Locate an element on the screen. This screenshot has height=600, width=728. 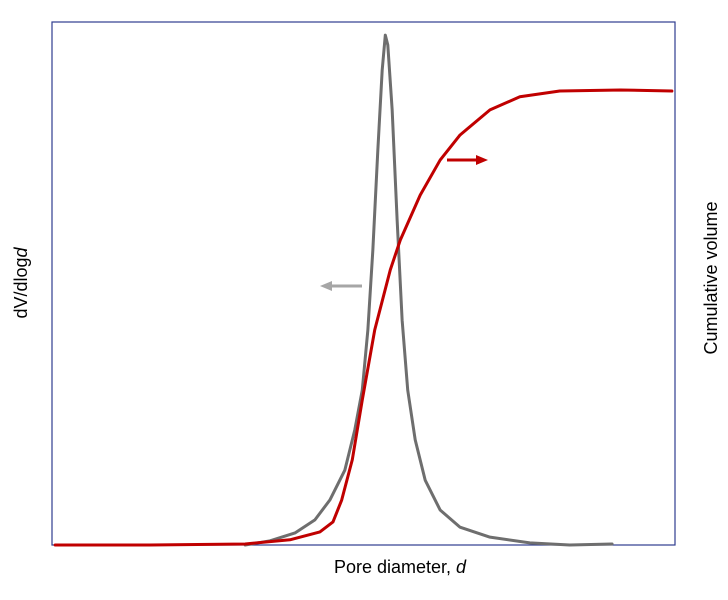
right-axis-arrowhead is located at coordinates (482, 160).